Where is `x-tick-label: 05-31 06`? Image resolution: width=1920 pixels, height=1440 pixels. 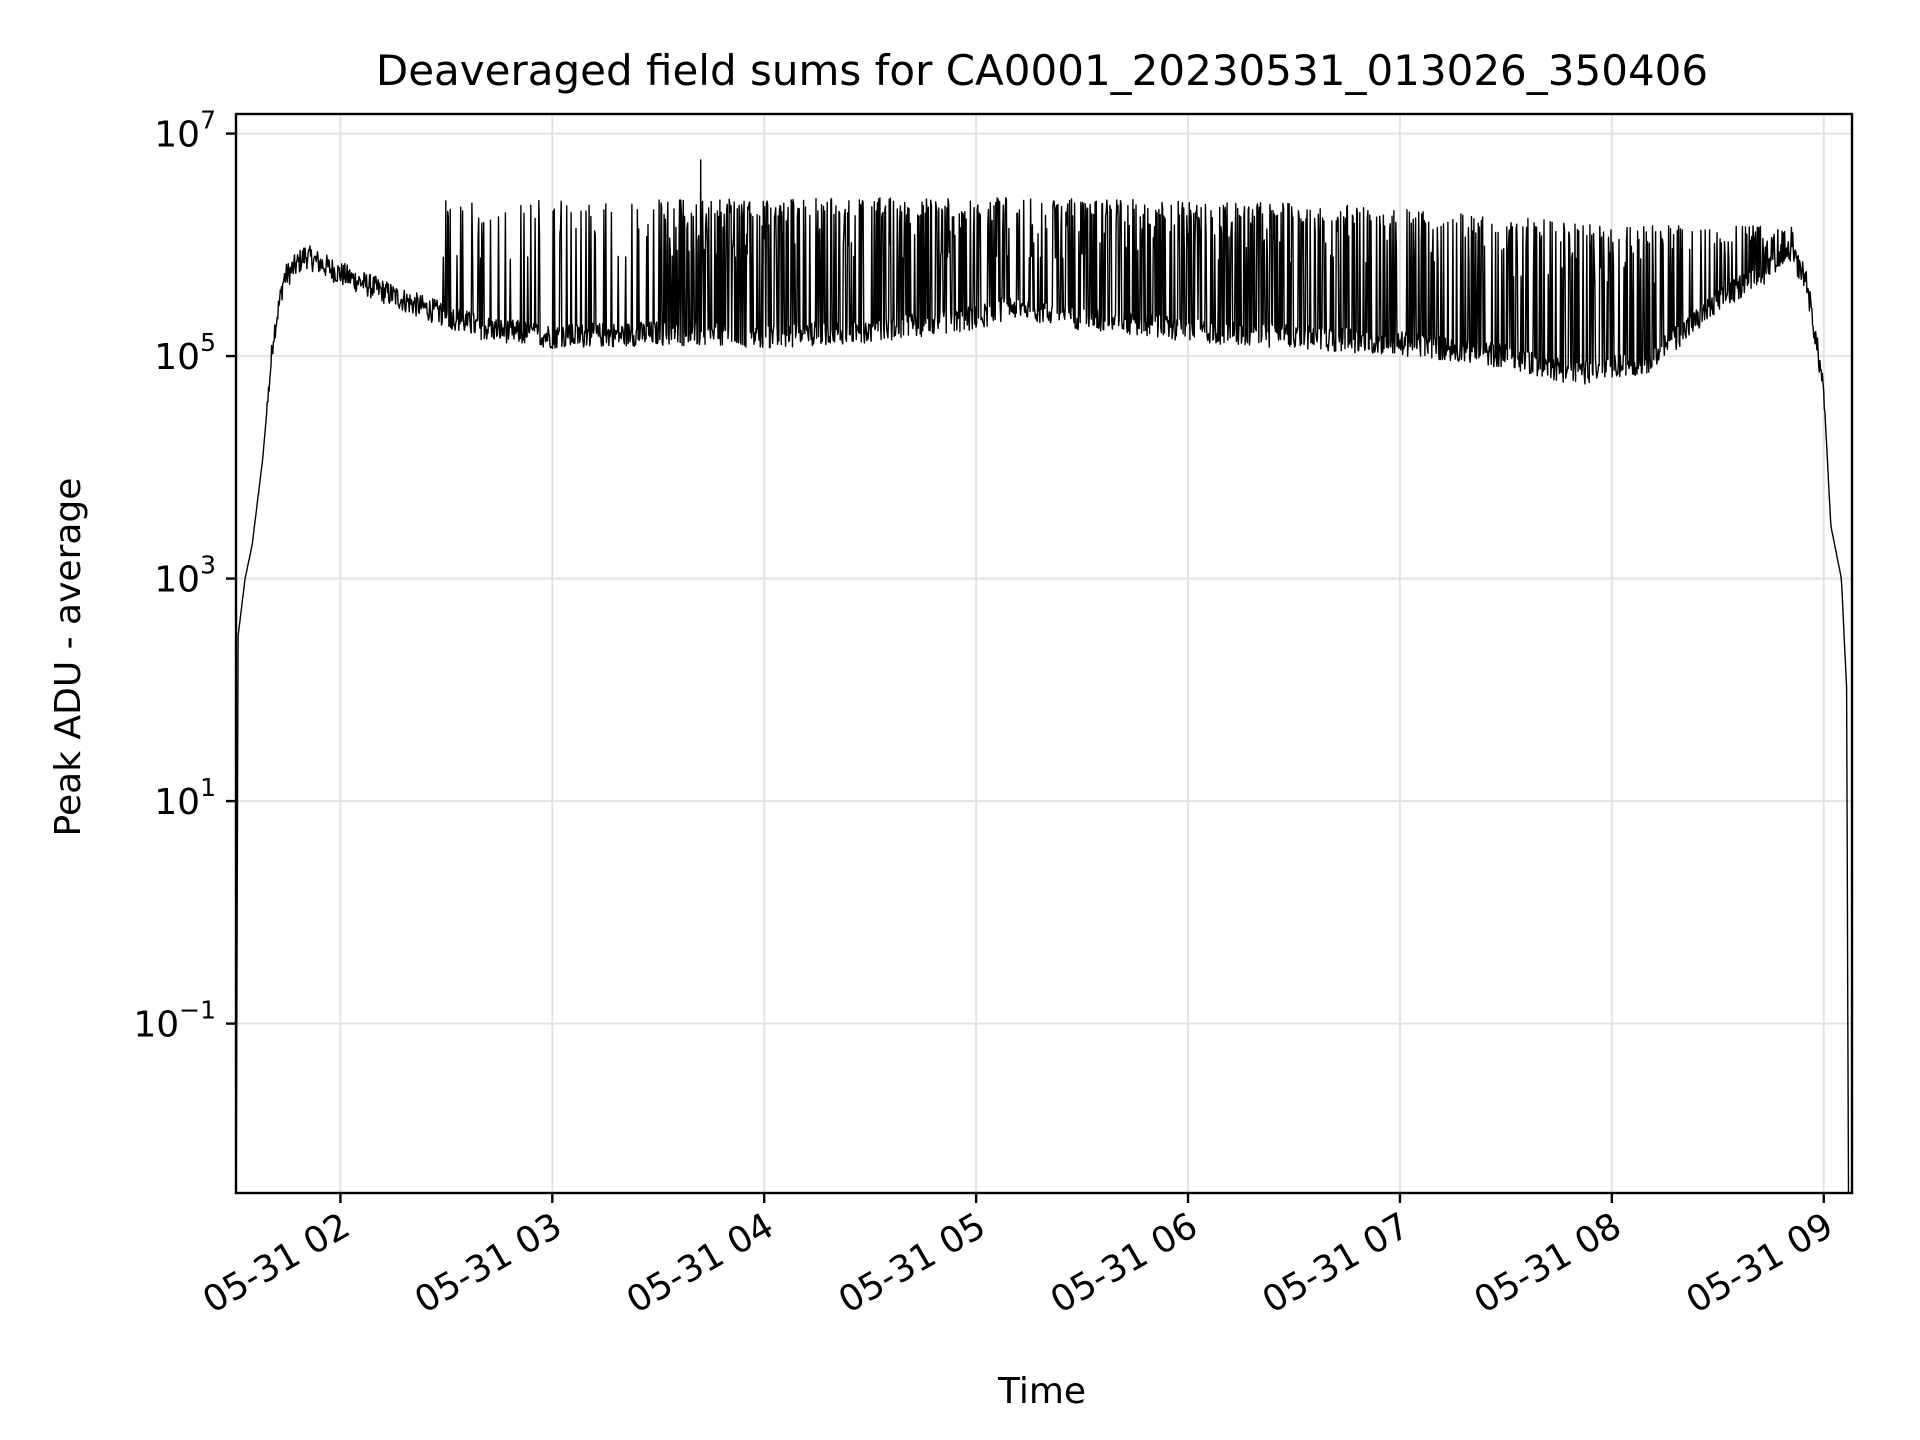 x-tick-label: 05-31 06 is located at coordinates (1124, 1263).